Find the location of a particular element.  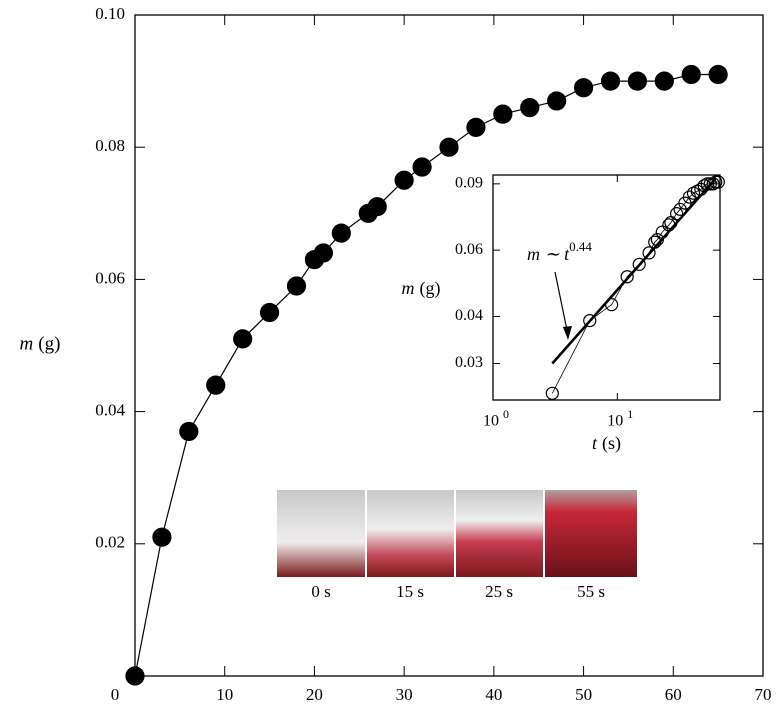

annotation-text: m ∼ t is located at coordinates (548, 254).